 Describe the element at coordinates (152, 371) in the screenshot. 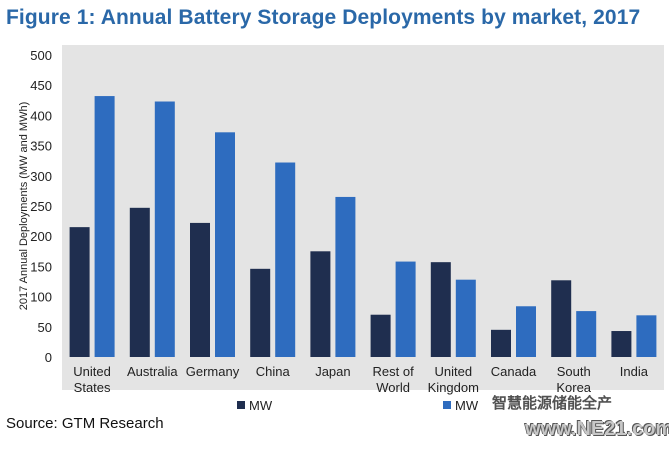

I see `x-tick-label: Australia` at that location.